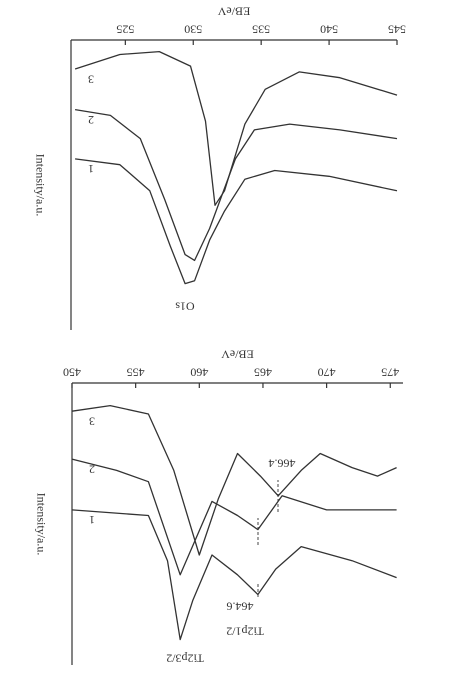 The height and width of the screenshot is (679, 474). I want to click on x-tick-label: 530, so click(193, 29).